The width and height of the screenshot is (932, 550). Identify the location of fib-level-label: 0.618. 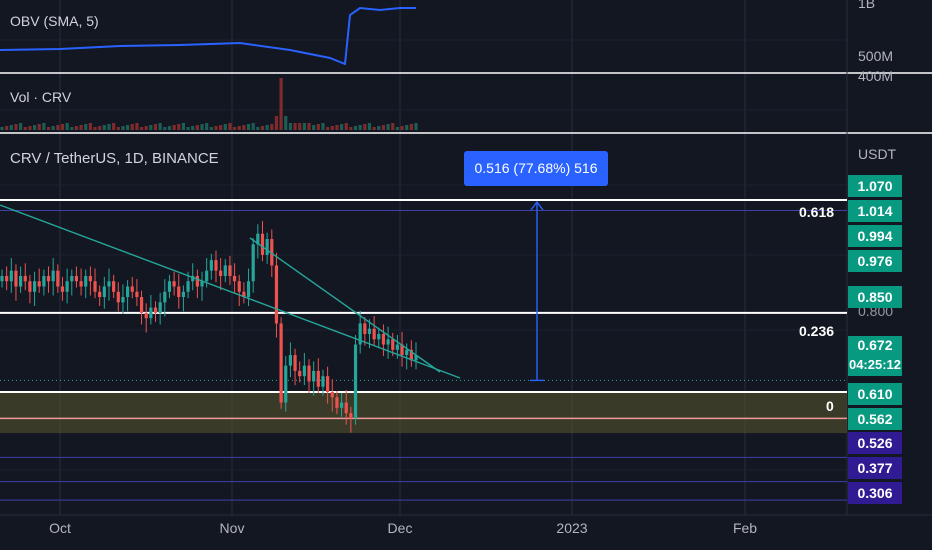
(817, 212).